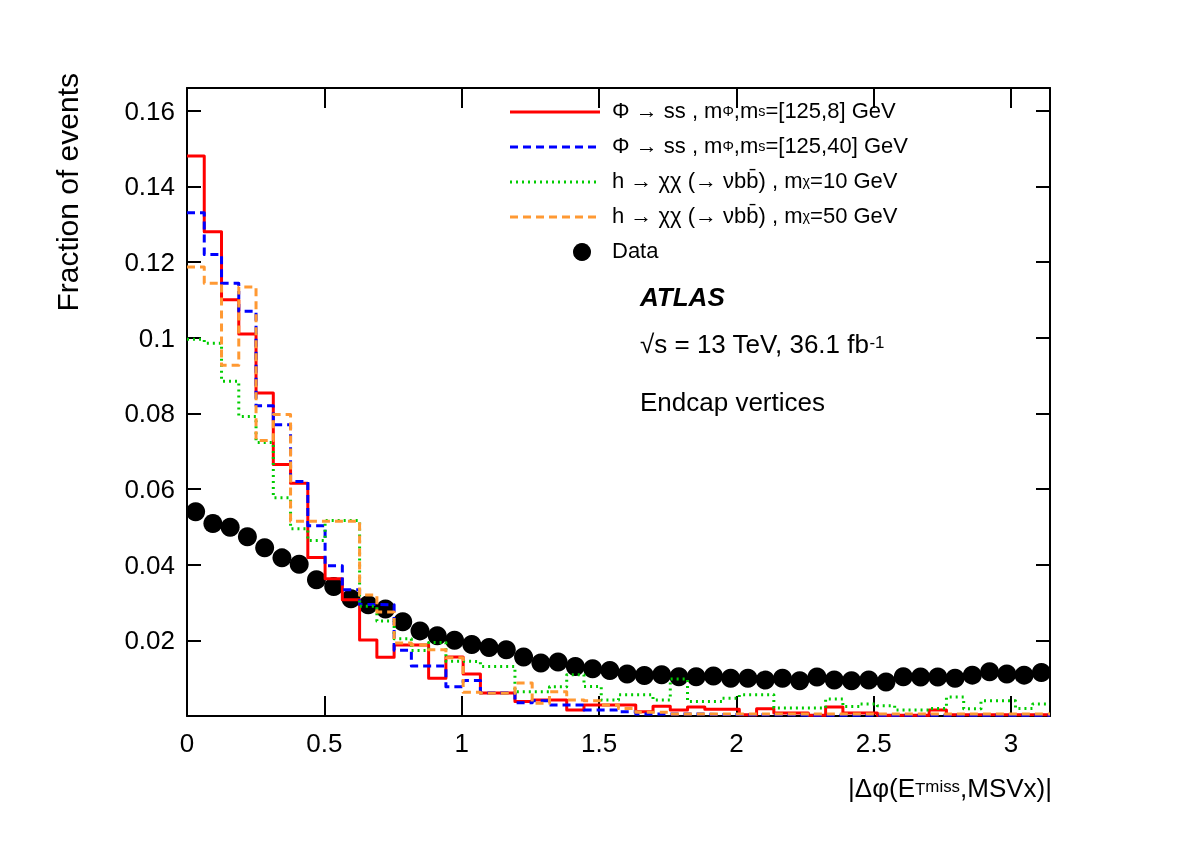 The image size is (1182, 853). I want to click on x-tick-label: 0.5, so click(324, 743).